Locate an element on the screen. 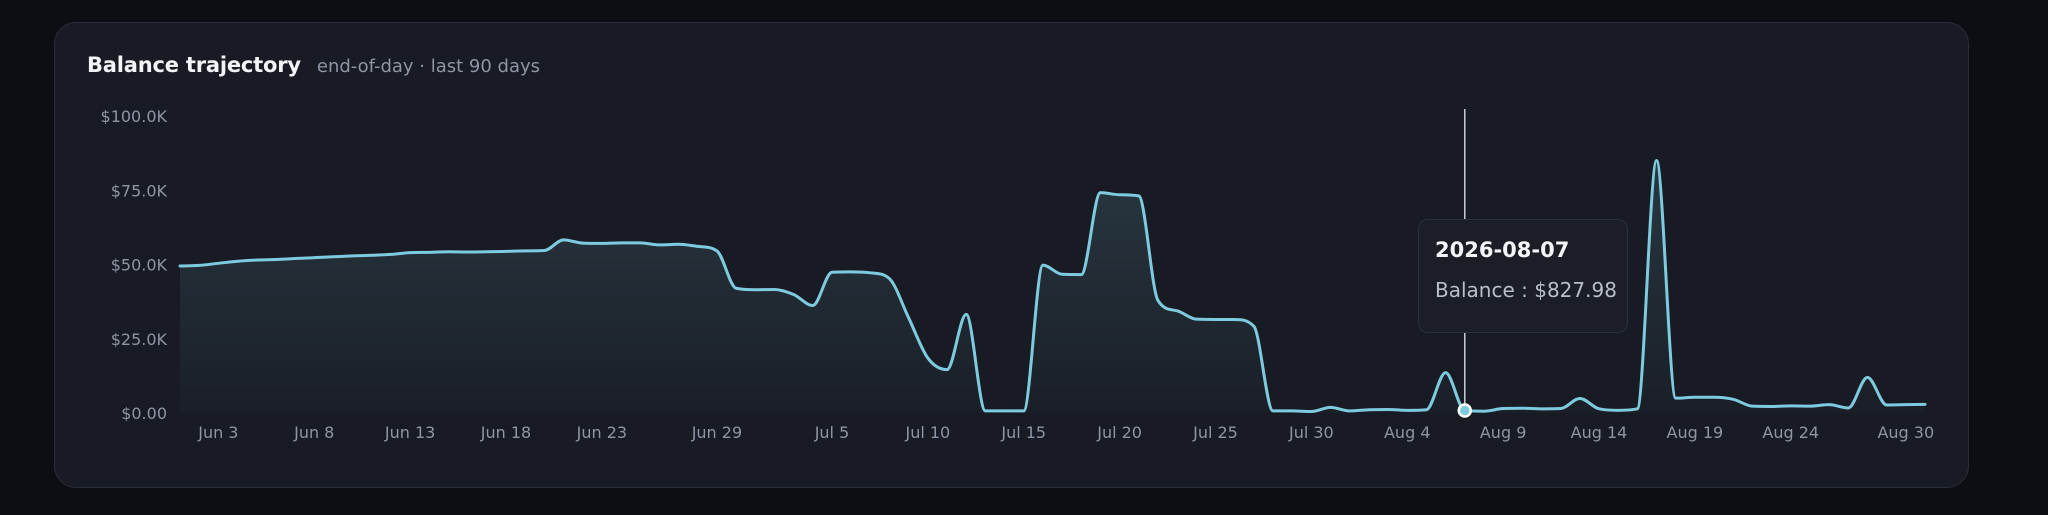 The width and height of the screenshot is (2048, 515). y-axis: $0.00 $25.0K $50.0K $75.0K $100.0K is located at coordinates (134, 265).